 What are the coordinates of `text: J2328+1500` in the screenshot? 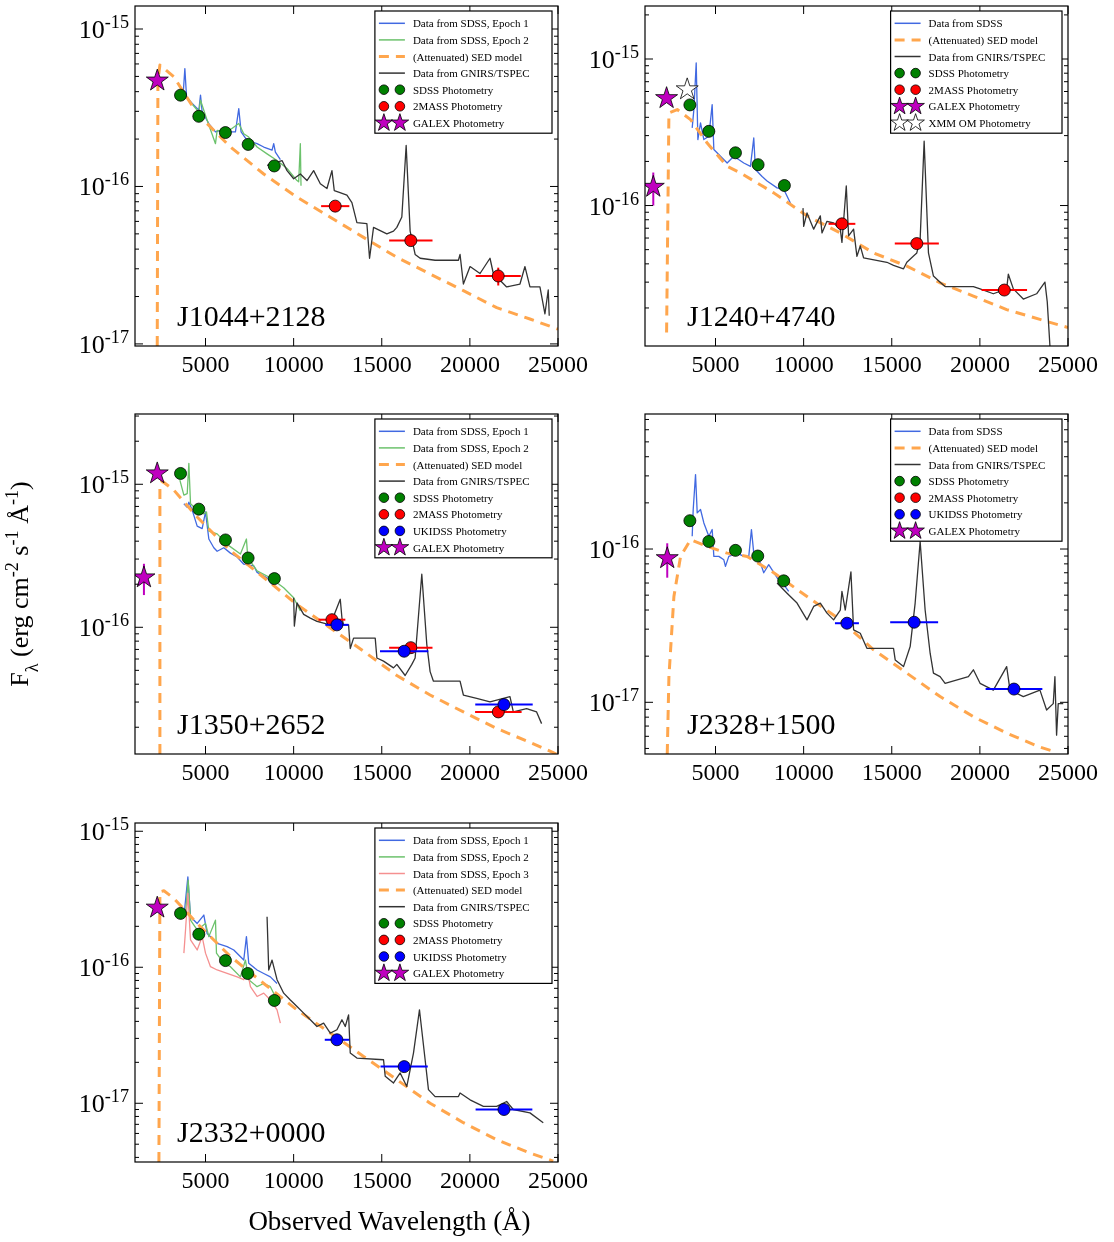 It's located at (761, 723).